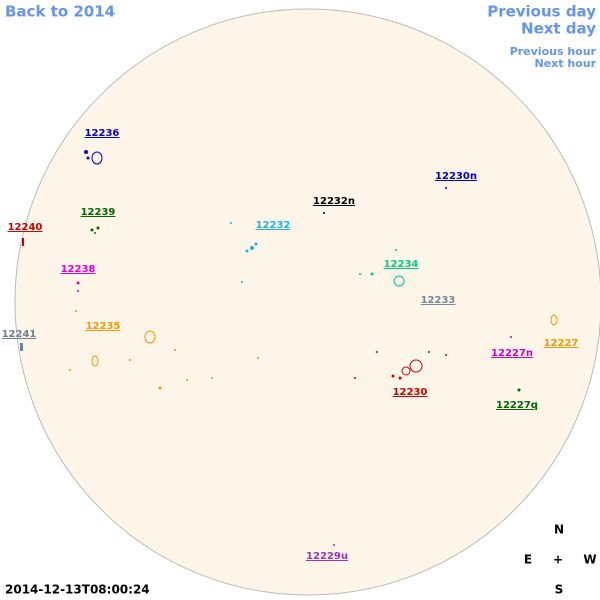 The height and width of the screenshot is (600, 600). I want to click on timestamp: 2014-12-13T08:00:24, so click(77, 590).